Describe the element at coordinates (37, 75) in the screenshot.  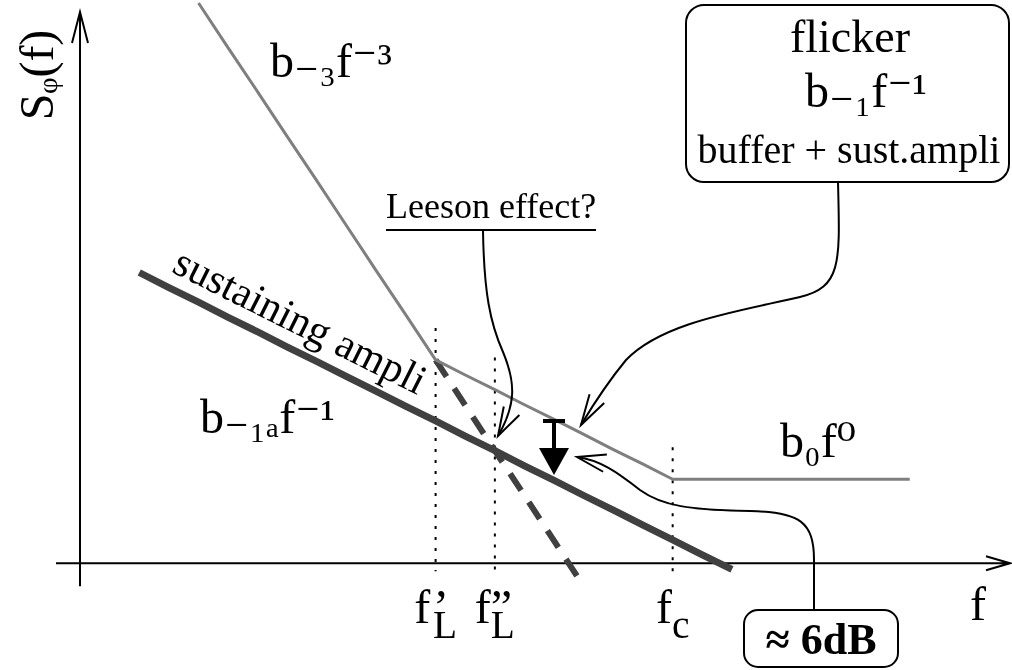
I see `y-axis-title: Sᵩ(f)` at that location.